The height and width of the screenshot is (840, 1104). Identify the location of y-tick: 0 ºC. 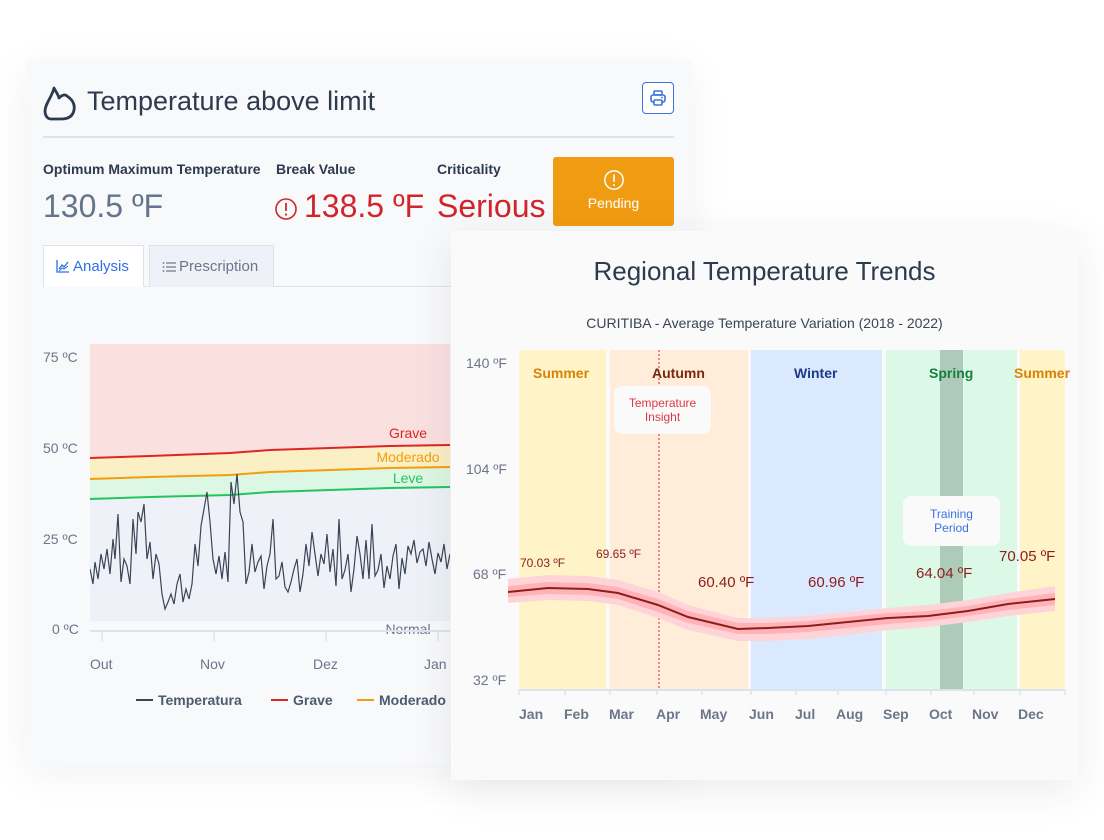
(65, 629).